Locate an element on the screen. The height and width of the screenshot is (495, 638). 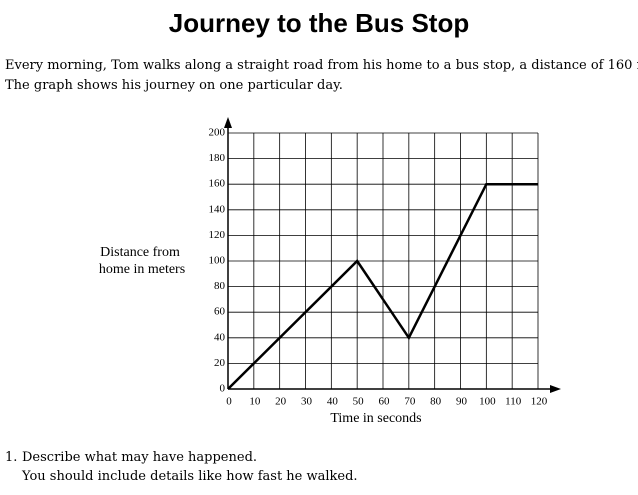
x-tick-label: 30 is located at coordinates (307, 402).